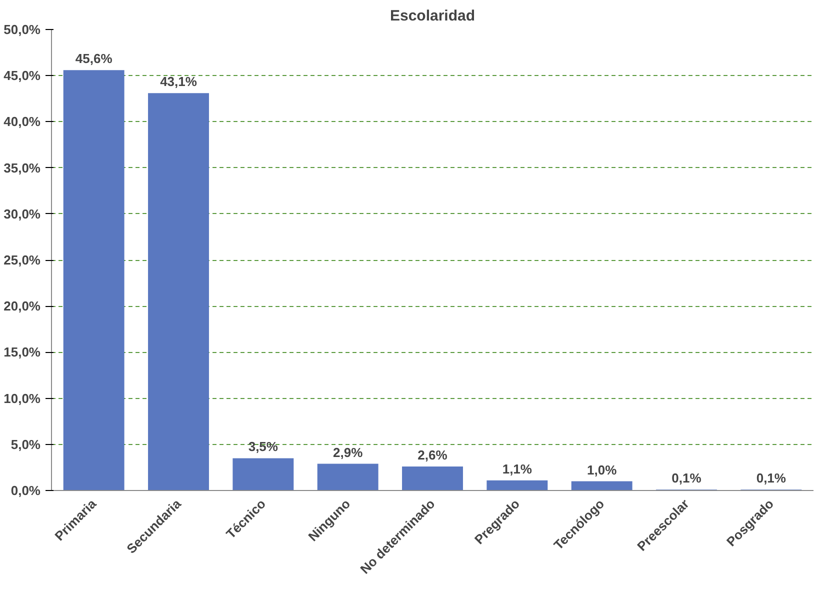  What do you see at coordinates (348, 452) in the screenshot?
I see `data-label: 2,9%` at bounding box center [348, 452].